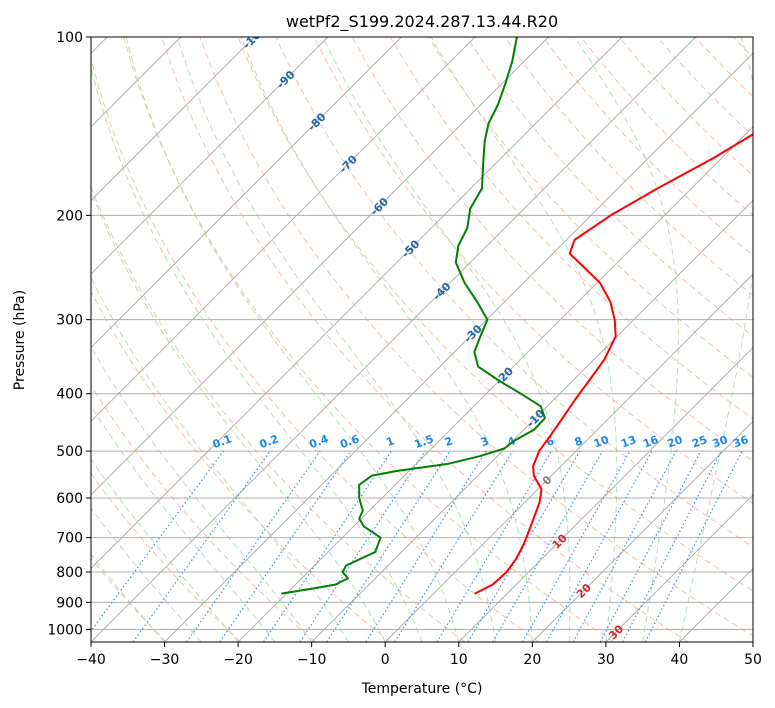 This screenshot has height=708, width=775. Describe the element at coordinates (69, 539) in the screenshot. I see `y-tick-label: 700` at that location.